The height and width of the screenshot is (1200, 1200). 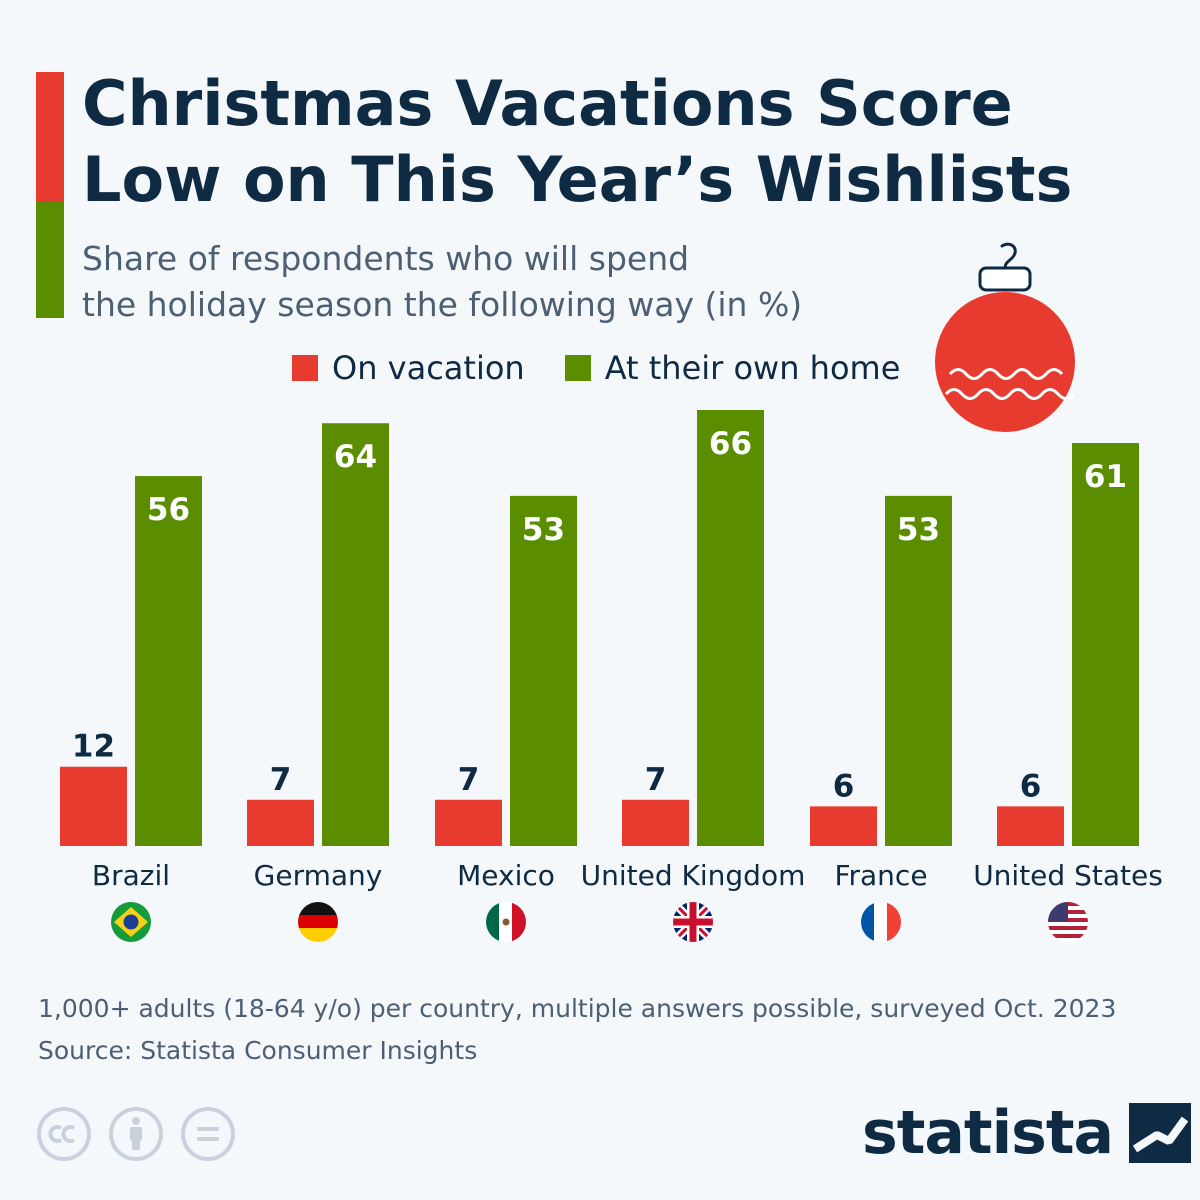 I want to click on statista-wordmark: statista, so click(x=988, y=1133).